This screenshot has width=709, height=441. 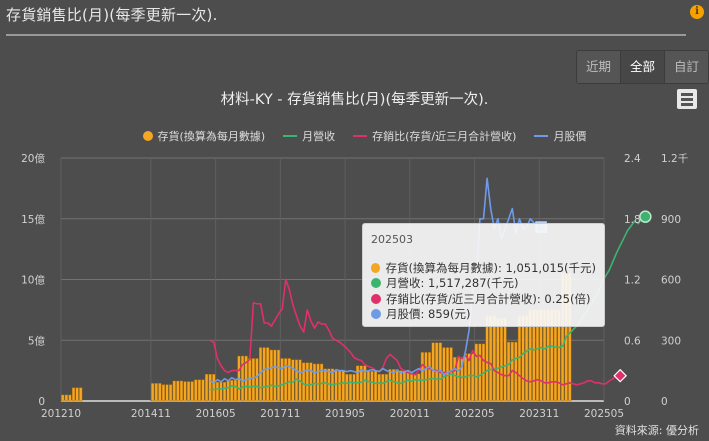 I want to click on tooltip-row-price: 月股價: 859(元), so click(x=483, y=315).